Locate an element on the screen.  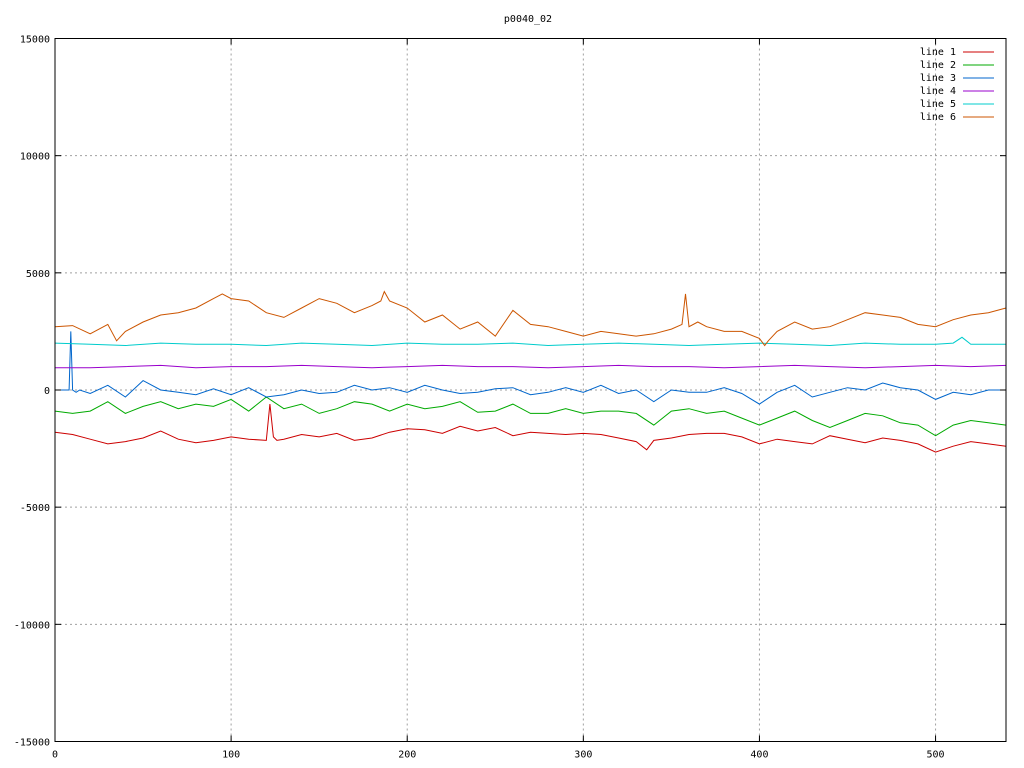
chart-title: p0040_02 is located at coordinates (528, 19).